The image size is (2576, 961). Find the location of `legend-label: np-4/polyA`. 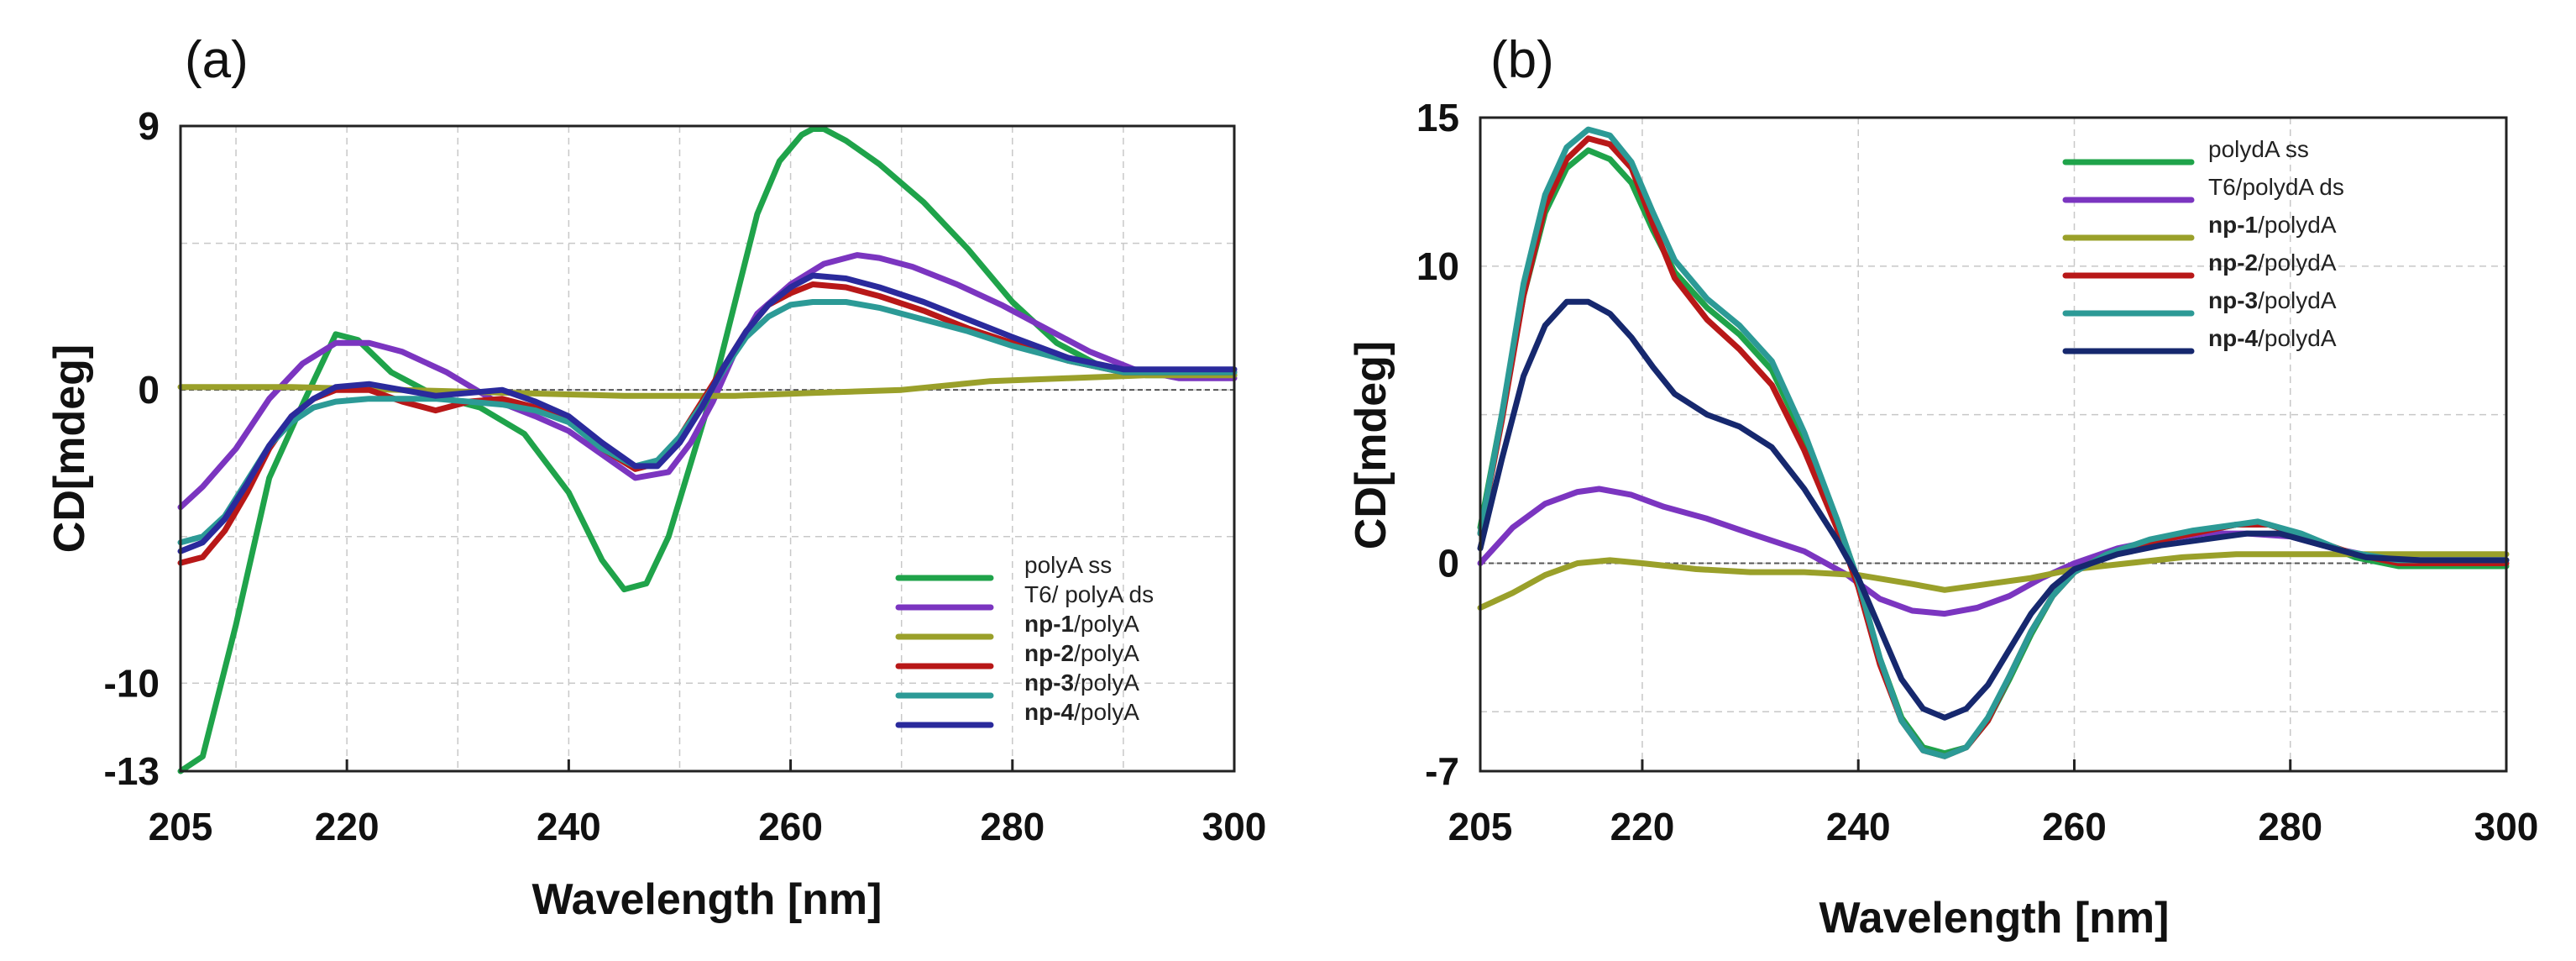

legend-label: np-4/polyA is located at coordinates (1081, 712).